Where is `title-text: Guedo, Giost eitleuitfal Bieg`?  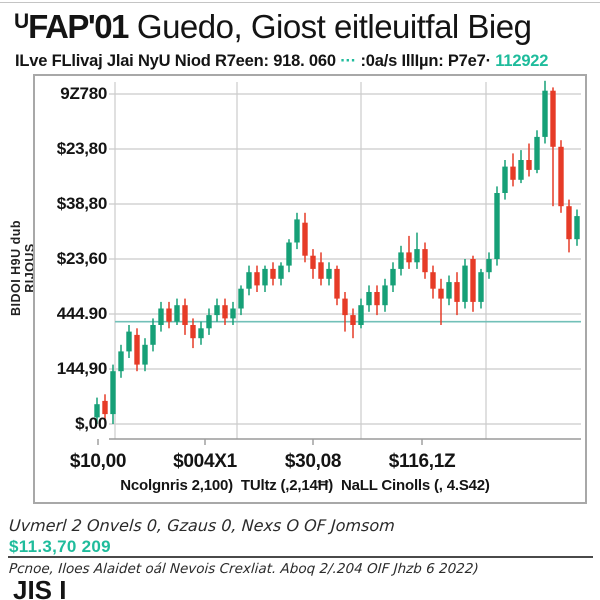 title-text: Guedo, Giost eitleuitfal Bieg is located at coordinates (334, 26).